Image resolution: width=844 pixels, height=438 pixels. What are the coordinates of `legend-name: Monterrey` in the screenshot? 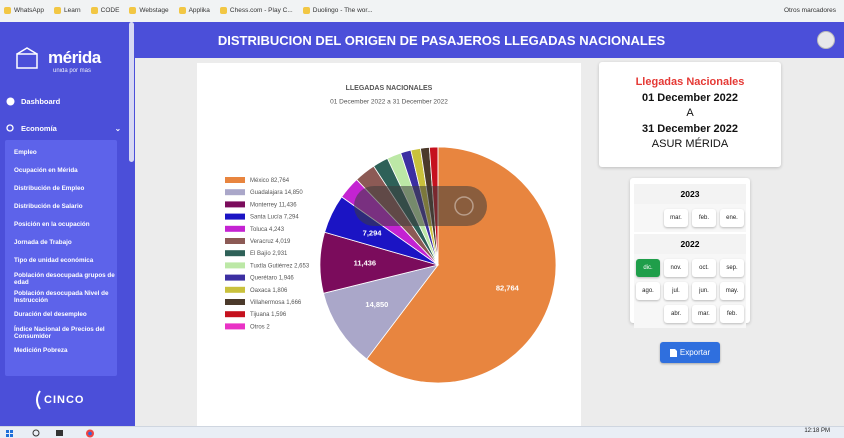 It's located at (263, 205).